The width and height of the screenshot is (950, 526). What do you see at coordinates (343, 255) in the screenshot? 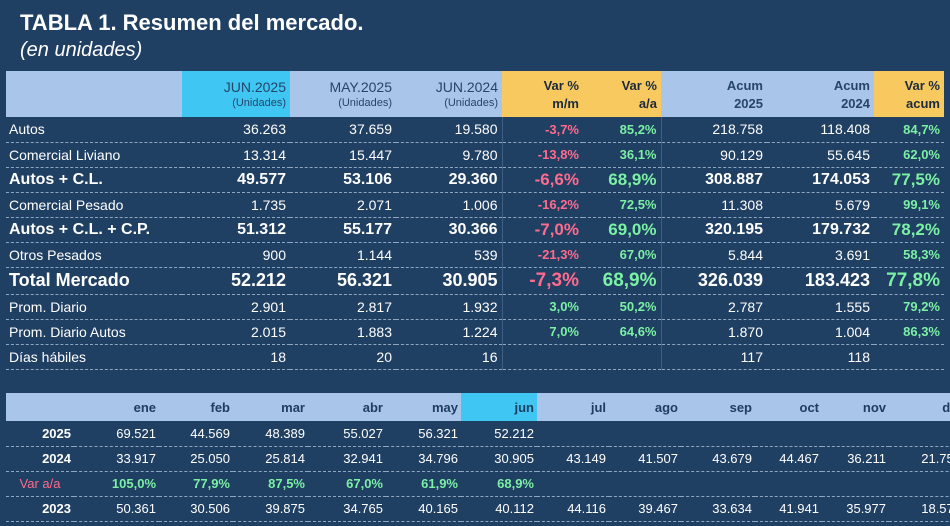
I see `cell-may2025: 1.144` at bounding box center [343, 255].